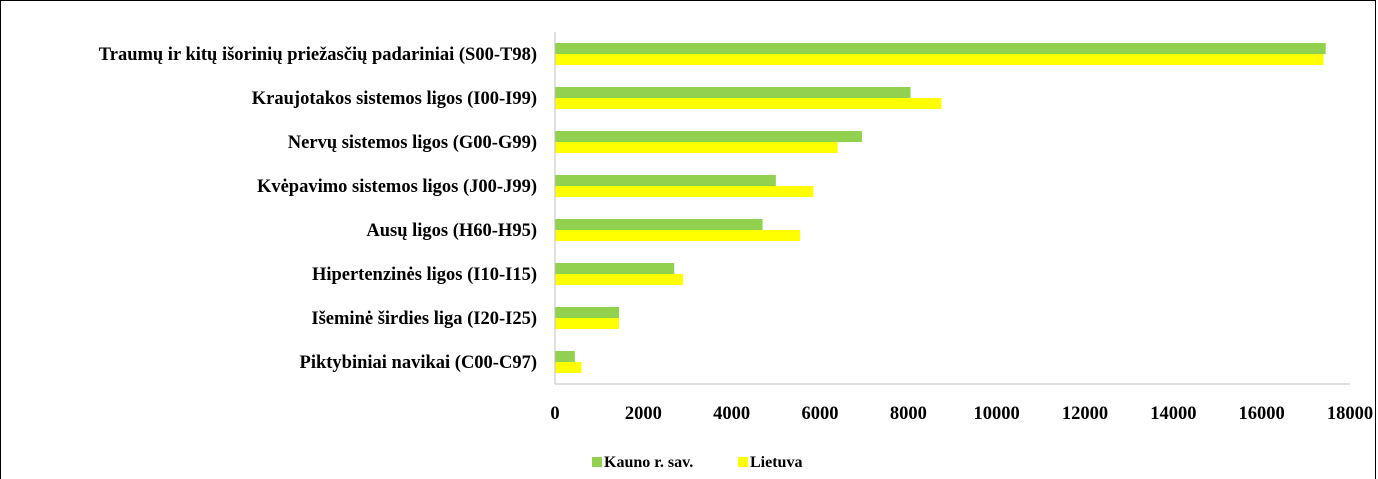 Image resolution: width=1378 pixels, height=479 pixels. I want to click on category-label: Hipertenzinės ligos (I10-I15), so click(424, 275).